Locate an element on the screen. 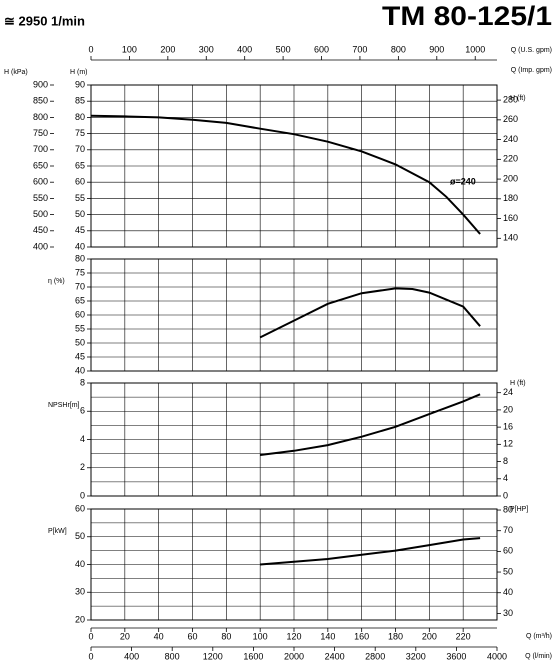 Image resolution: width=556 pixels, height=666 pixels. x-tick-label: 600 is located at coordinates (321, 49).